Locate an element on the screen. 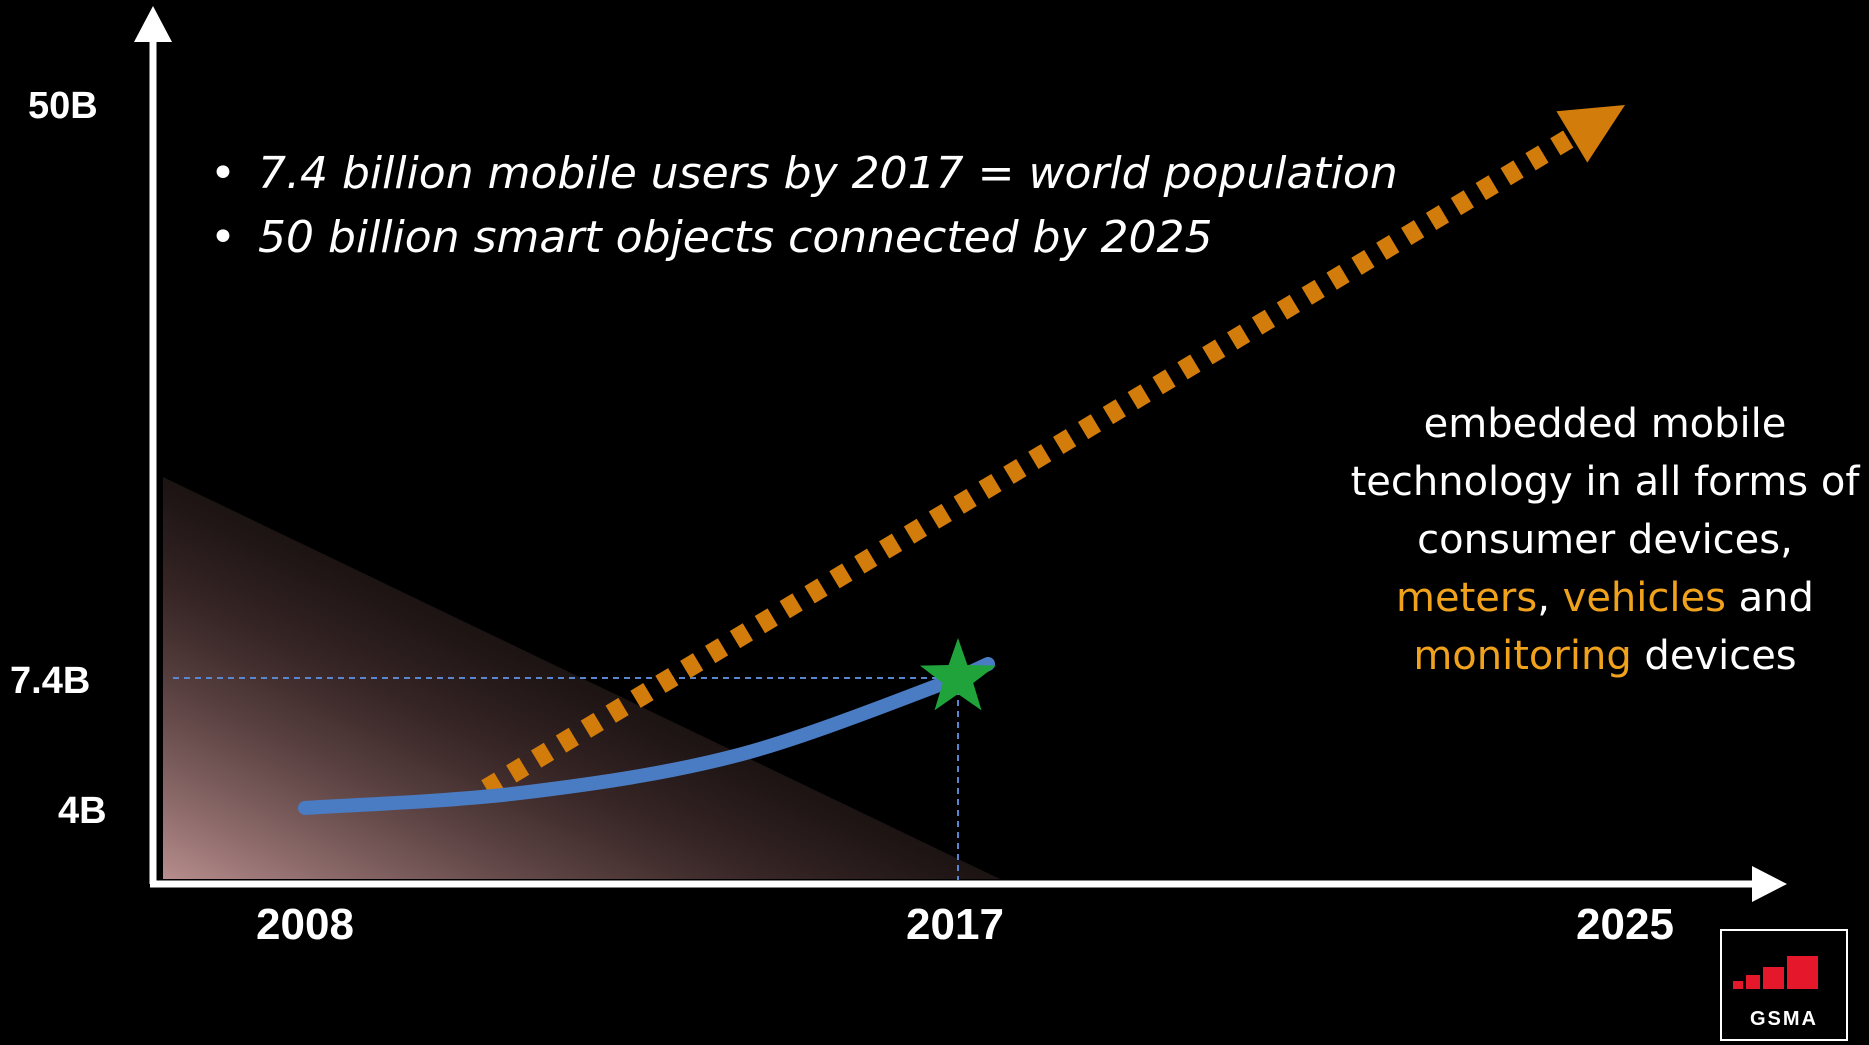 This screenshot has width=1869, height=1045. annotation-devices: devices is located at coordinates (1720, 656).